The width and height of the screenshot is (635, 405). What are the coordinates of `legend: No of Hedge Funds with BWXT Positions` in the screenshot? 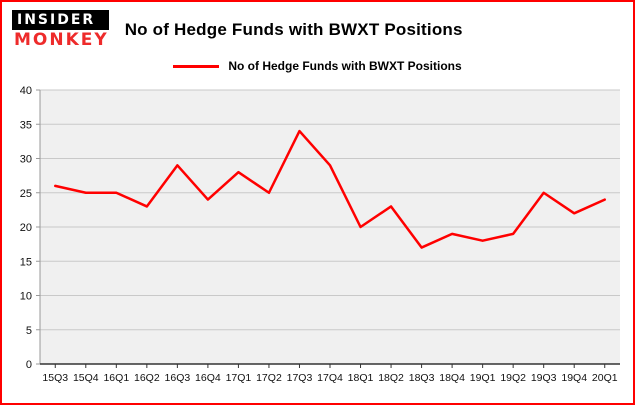 It's located at (317, 66).